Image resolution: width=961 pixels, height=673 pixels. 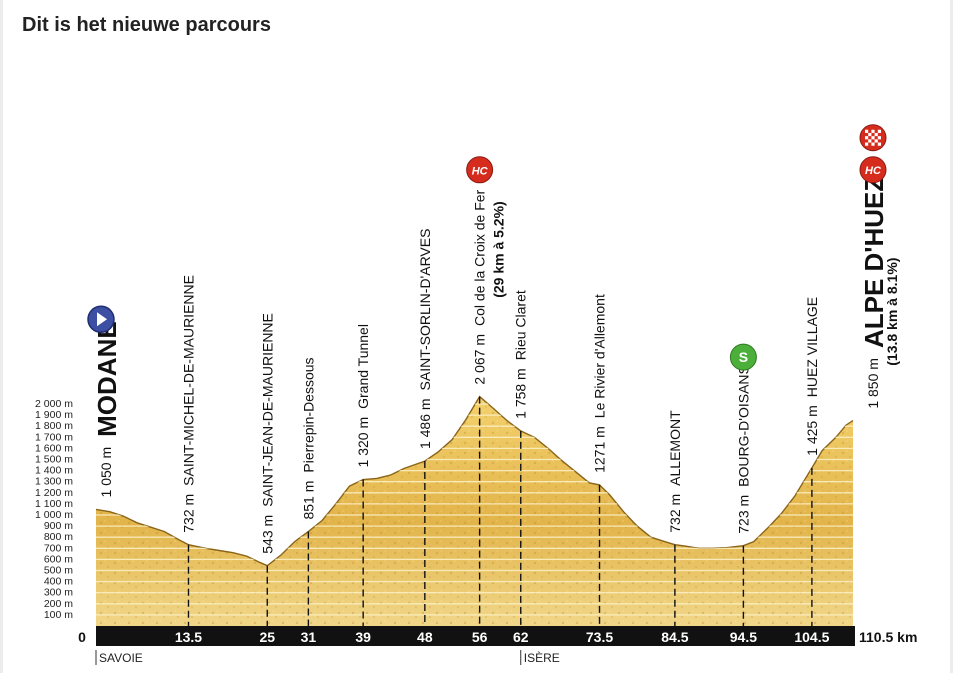 What do you see at coordinates (58, 593) in the screenshot?
I see `y-tick-label: 300 m` at bounding box center [58, 593].